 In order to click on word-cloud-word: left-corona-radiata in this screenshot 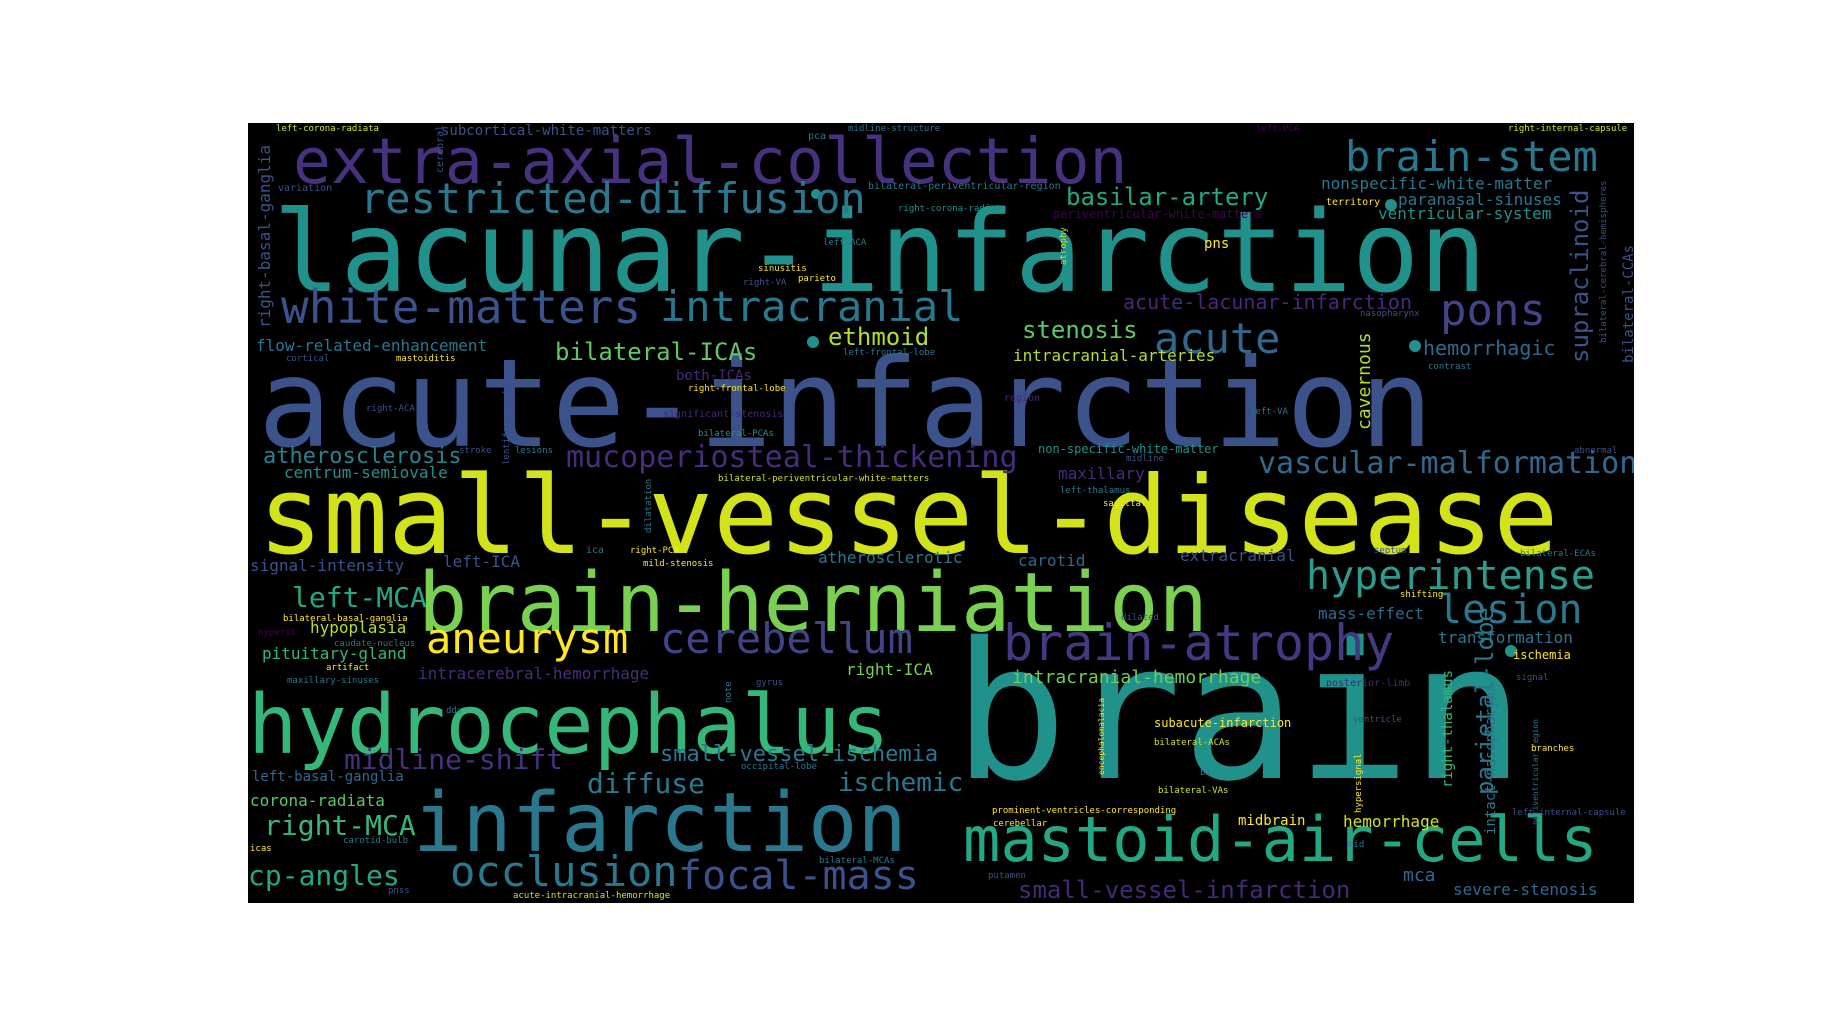, I will do `click(327, 129)`.